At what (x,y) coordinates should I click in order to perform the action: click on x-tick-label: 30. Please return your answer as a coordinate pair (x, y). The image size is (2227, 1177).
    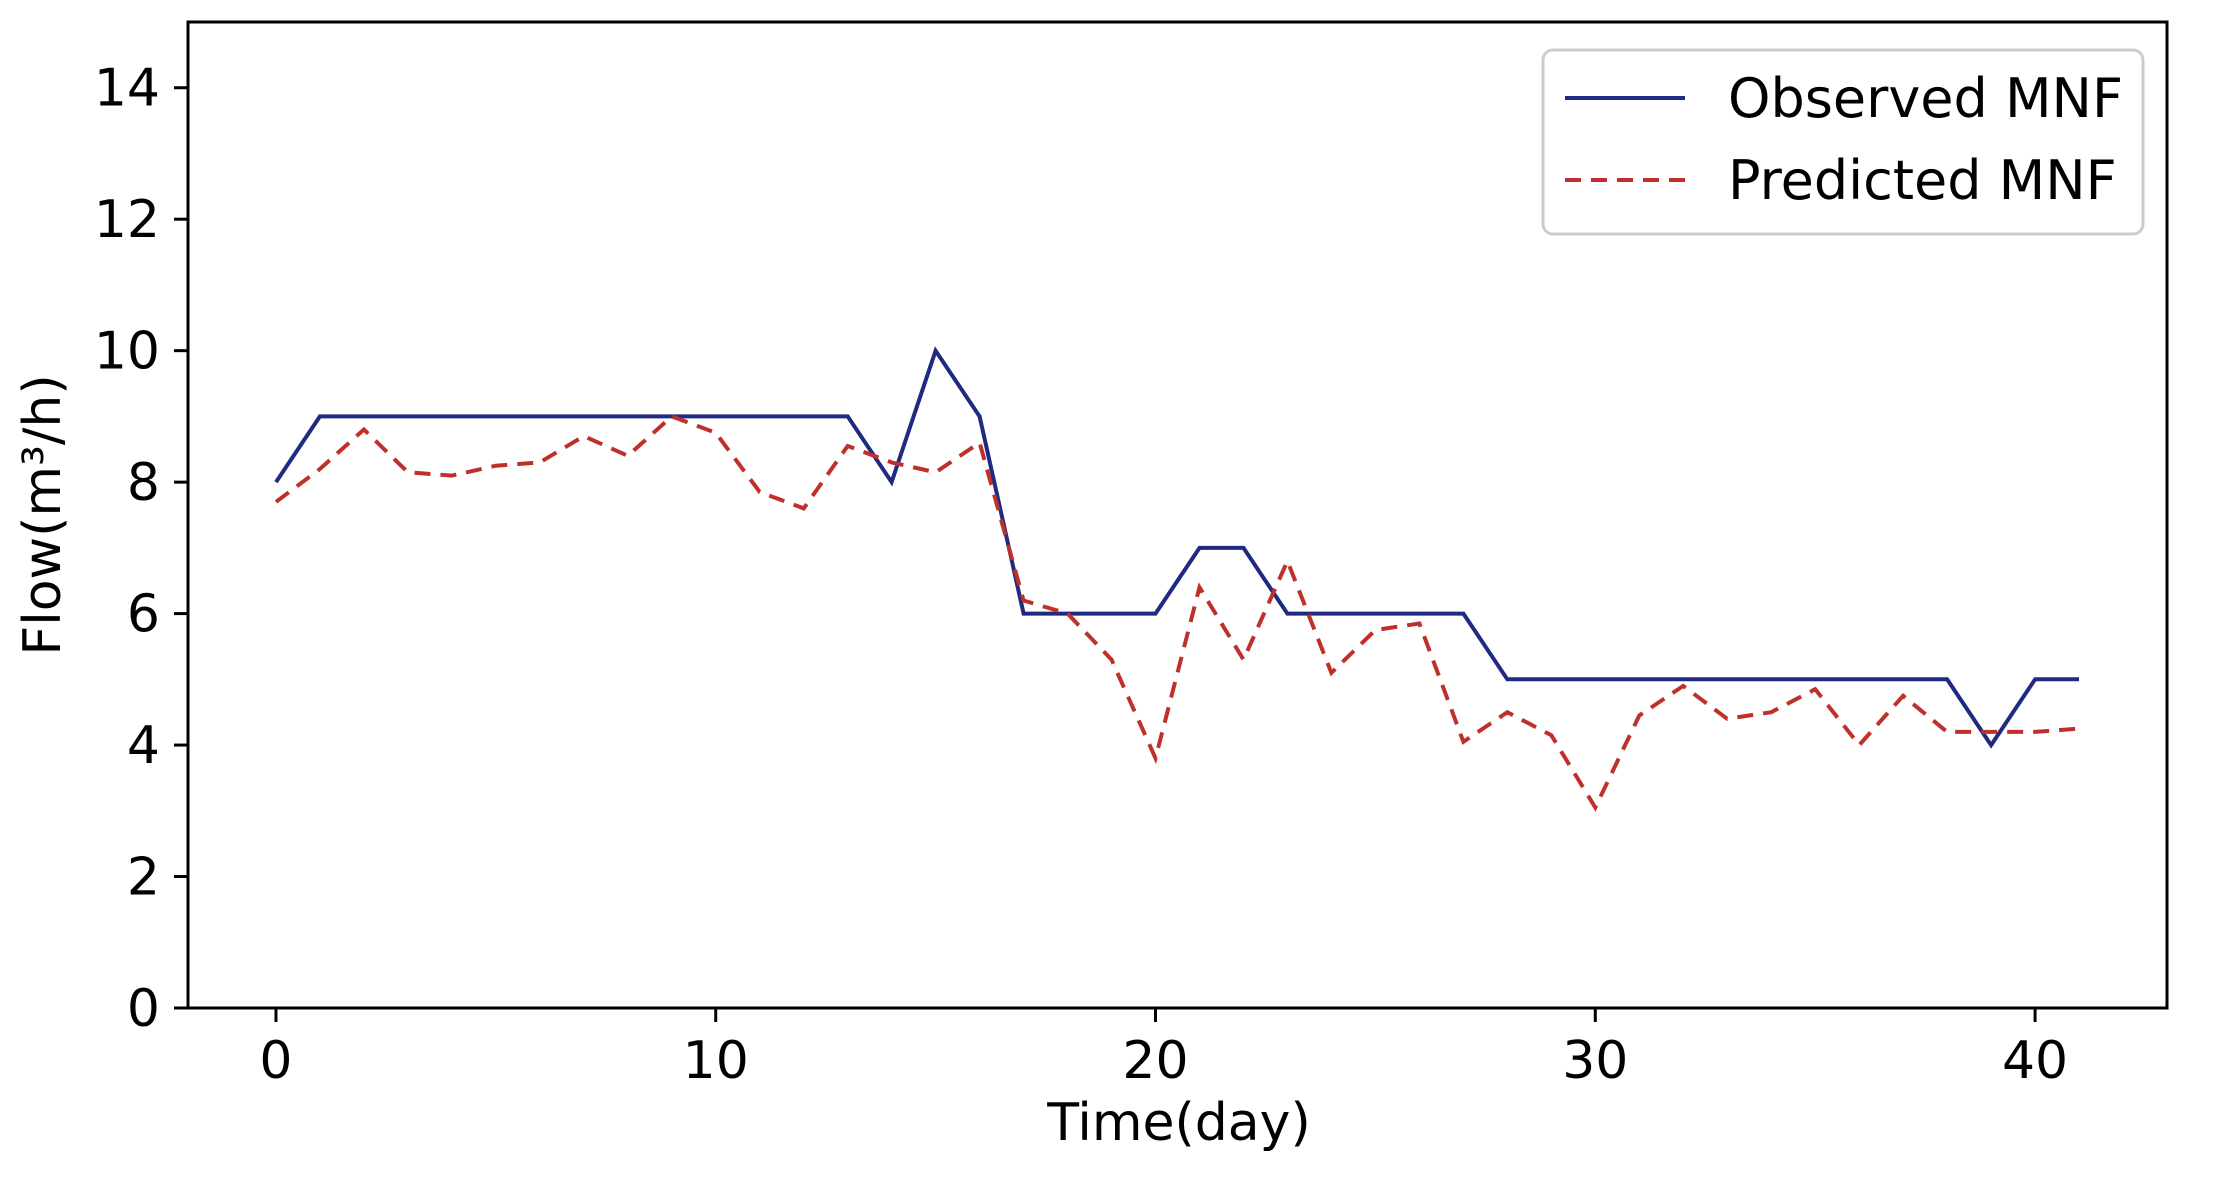
    Looking at the image, I should click on (1595, 1061).